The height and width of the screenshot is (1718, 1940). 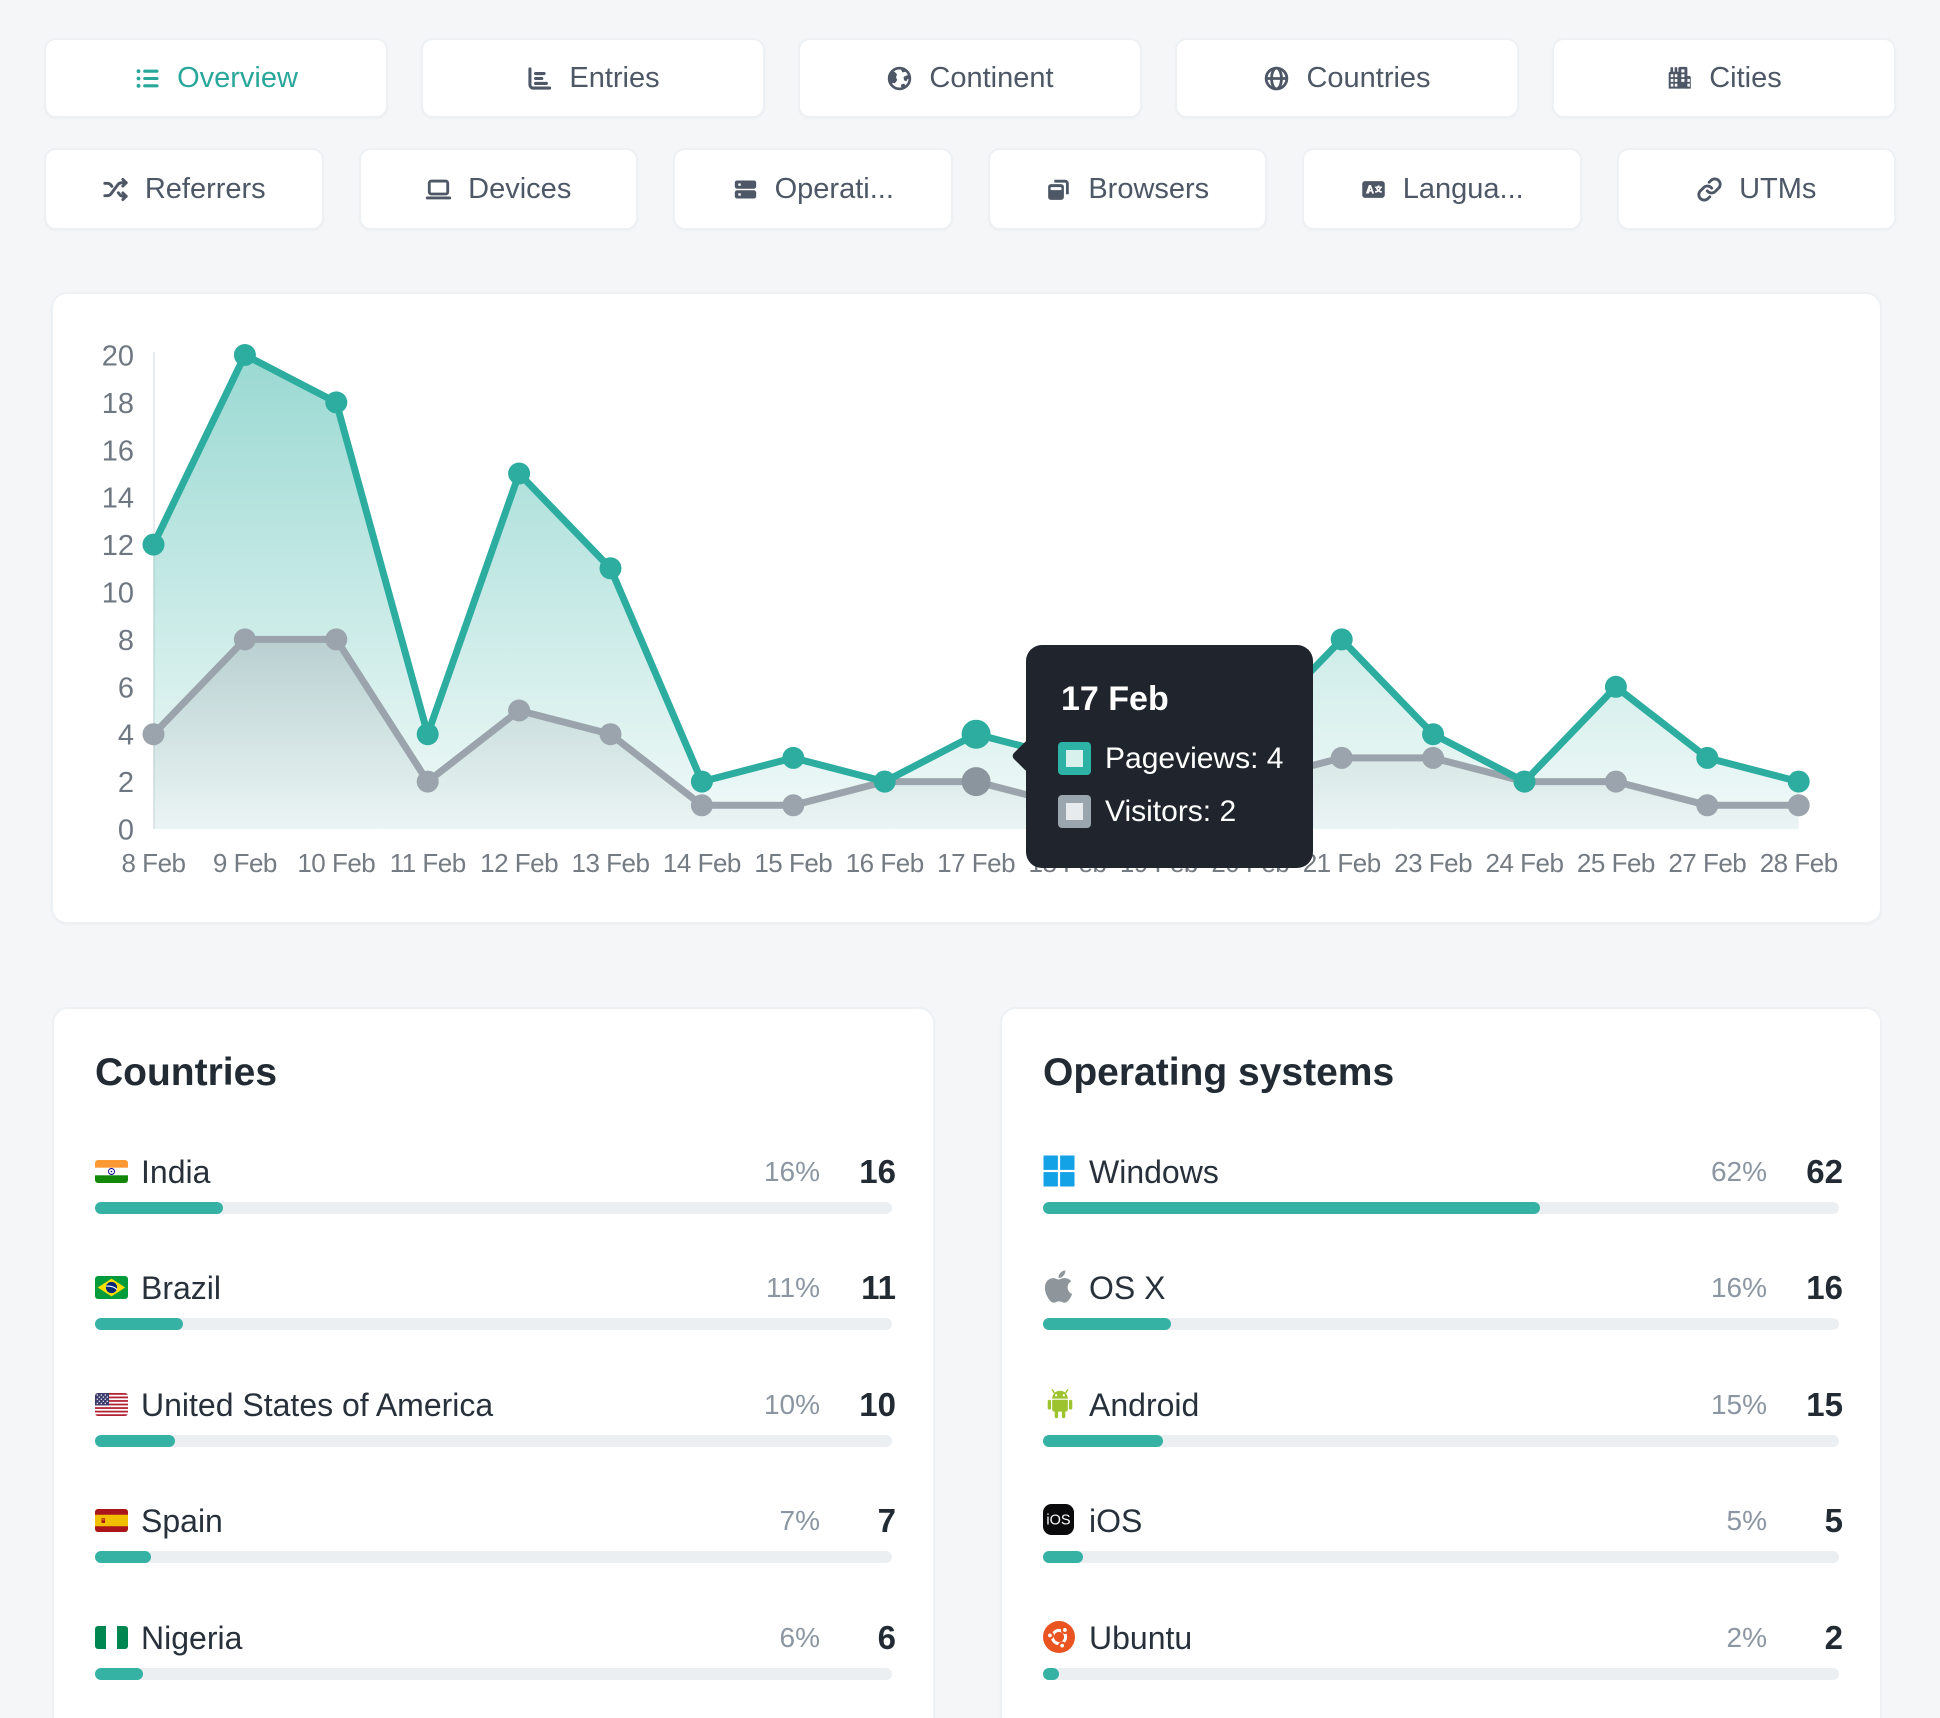 What do you see at coordinates (126, 783) in the screenshot?
I see `svg-text: 2` at bounding box center [126, 783].